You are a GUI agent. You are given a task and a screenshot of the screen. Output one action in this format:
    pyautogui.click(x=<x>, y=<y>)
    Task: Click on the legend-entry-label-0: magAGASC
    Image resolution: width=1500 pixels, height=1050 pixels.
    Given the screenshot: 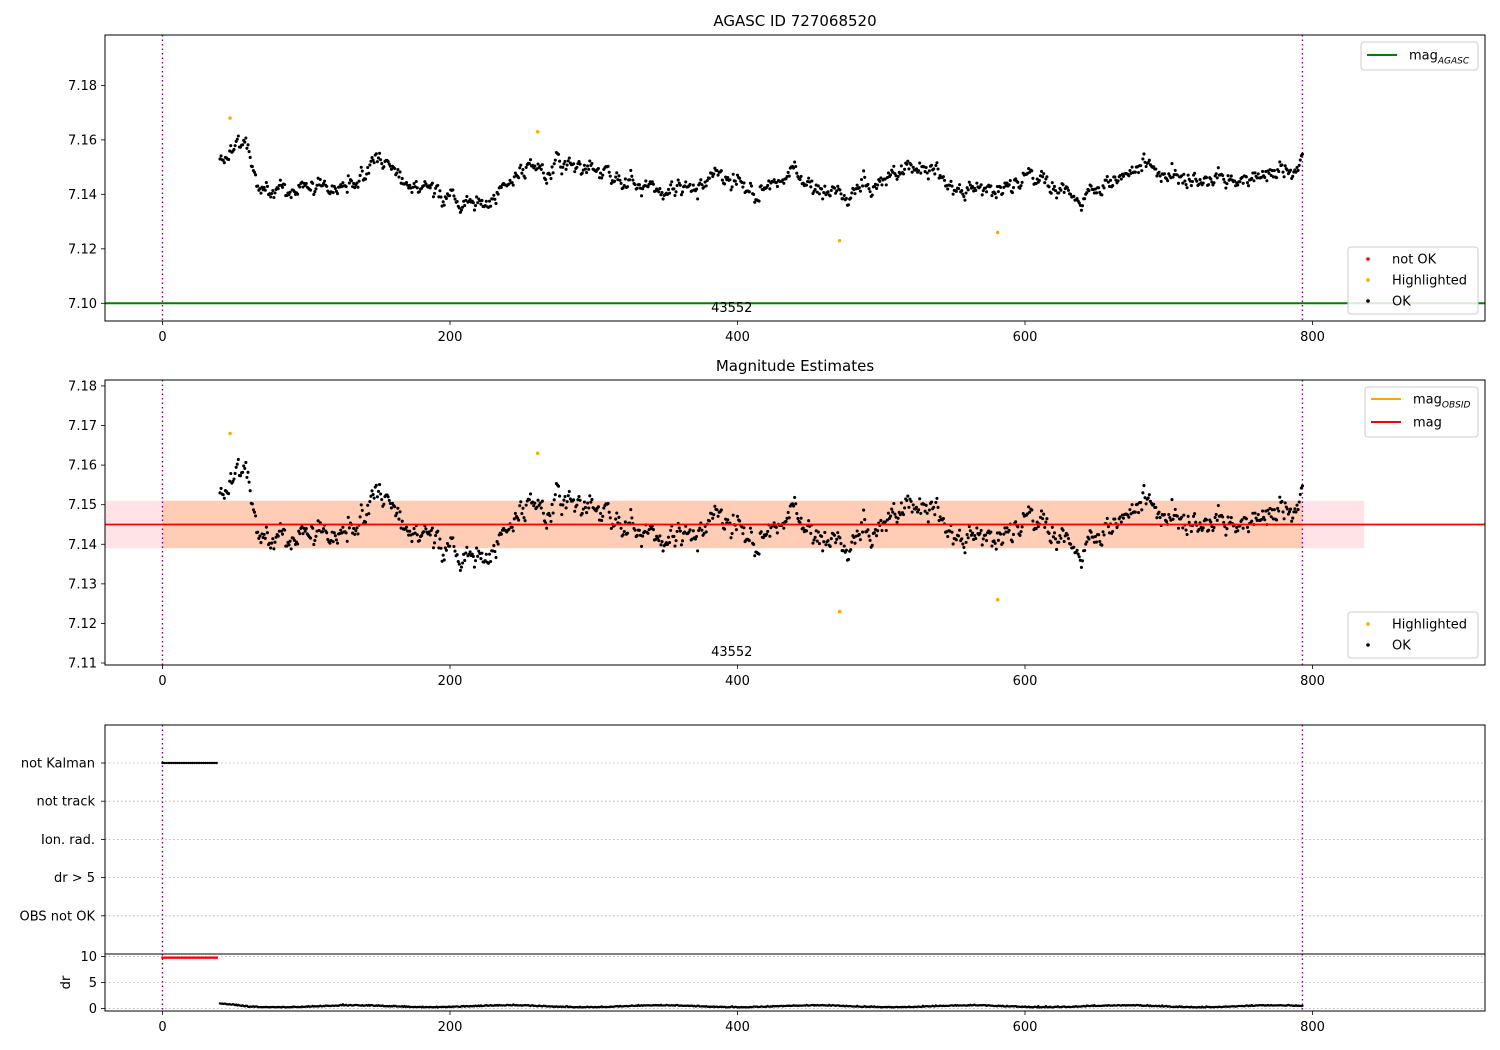 What is the action you would take?
    pyautogui.click(x=1439, y=58)
    